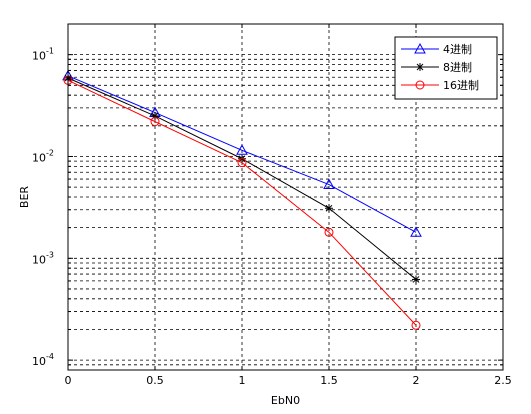 The width and height of the screenshot is (531, 414). Describe the element at coordinates (242, 380) in the screenshot. I see `x-tick-label: 1` at that location.